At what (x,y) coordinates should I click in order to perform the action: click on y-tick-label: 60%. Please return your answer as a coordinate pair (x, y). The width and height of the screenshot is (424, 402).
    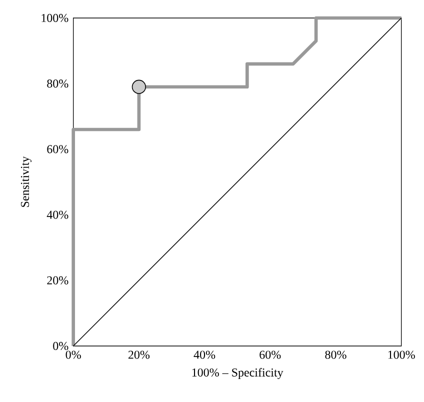
    Looking at the image, I should click on (57, 149).